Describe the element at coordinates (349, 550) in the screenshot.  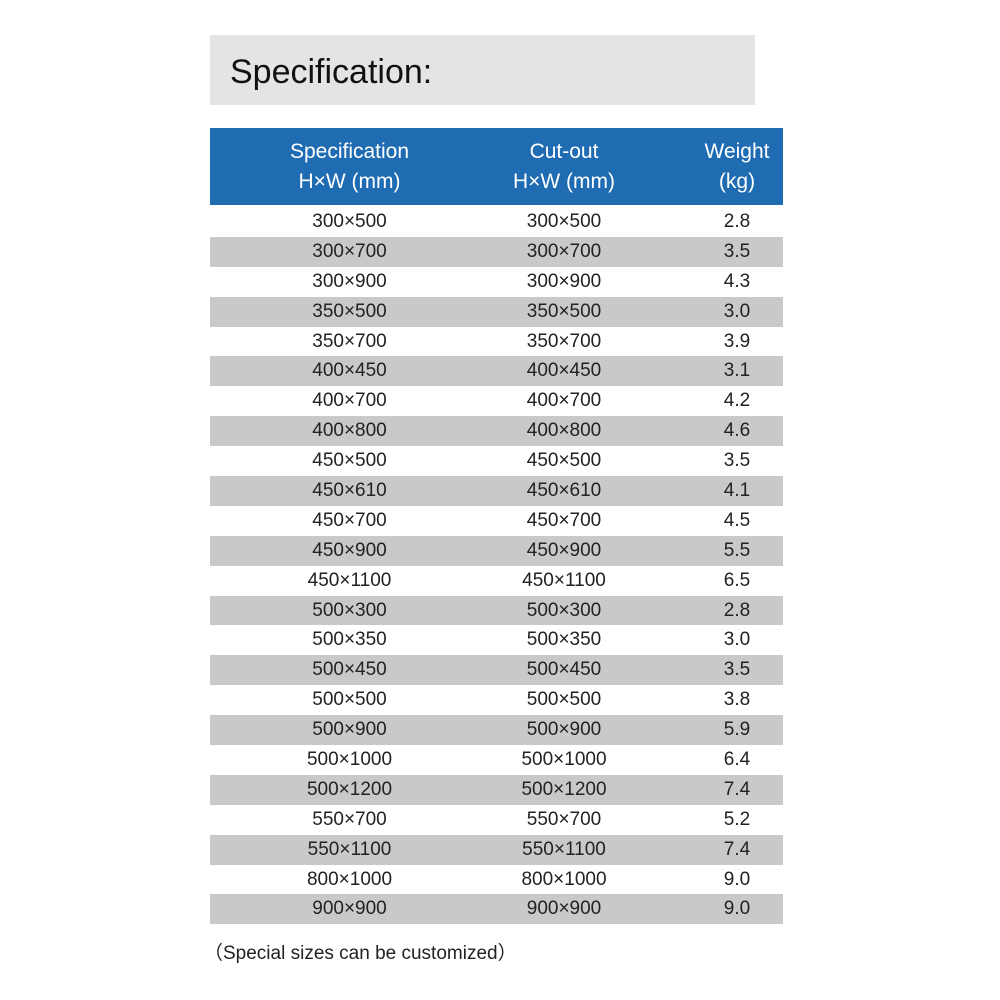
I see `table-cell: 450×900` at that location.